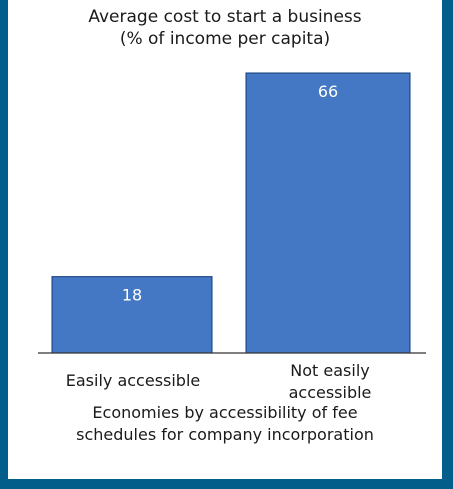  I want to click on category-label-line: accessible, so click(330, 392).